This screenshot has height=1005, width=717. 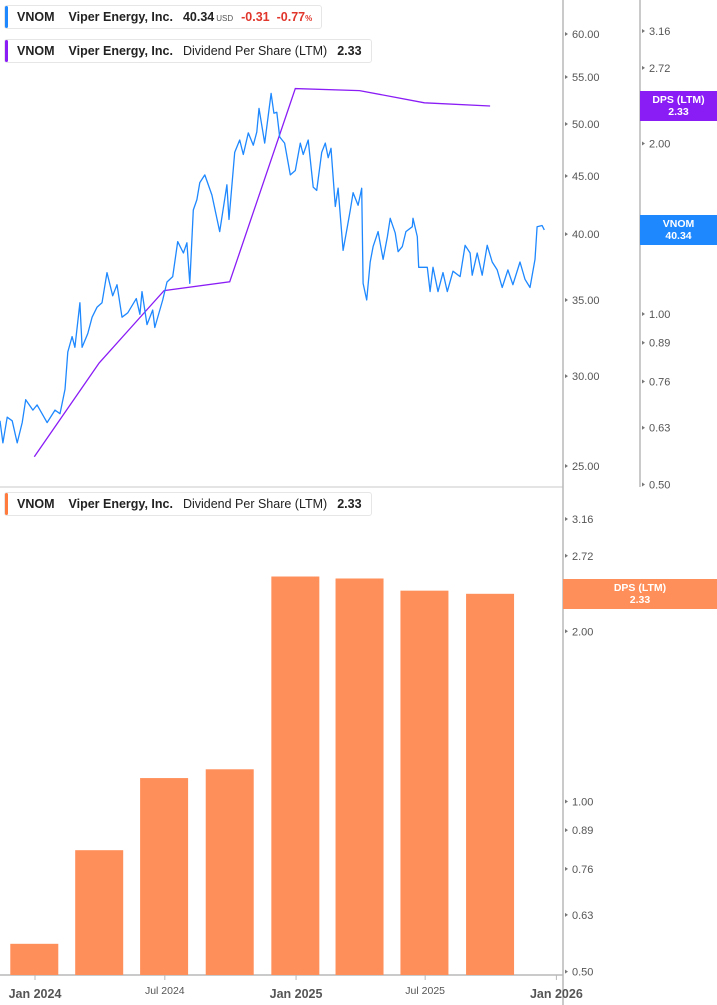 What do you see at coordinates (556, 994) in the screenshot?
I see `x-tick-label: Jan 2026` at bounding box center [556, 994].